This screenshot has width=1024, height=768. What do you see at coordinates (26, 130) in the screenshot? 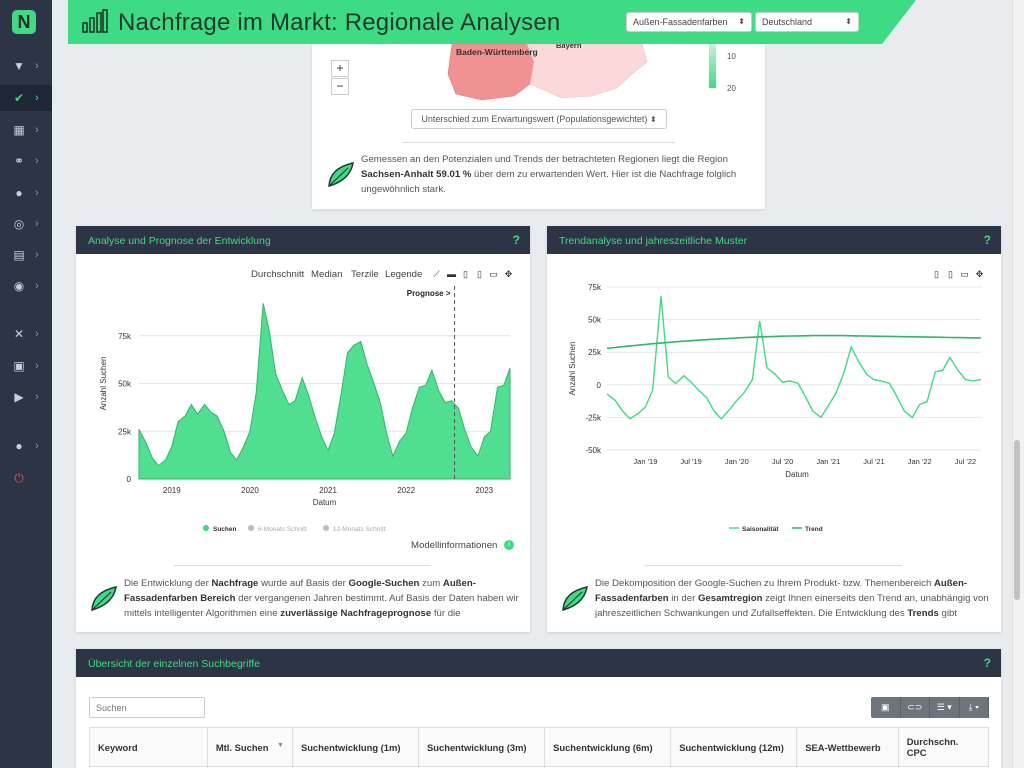
I see `sidebar-item-calculator: ▦ ›` at bounding box center [26, 130].